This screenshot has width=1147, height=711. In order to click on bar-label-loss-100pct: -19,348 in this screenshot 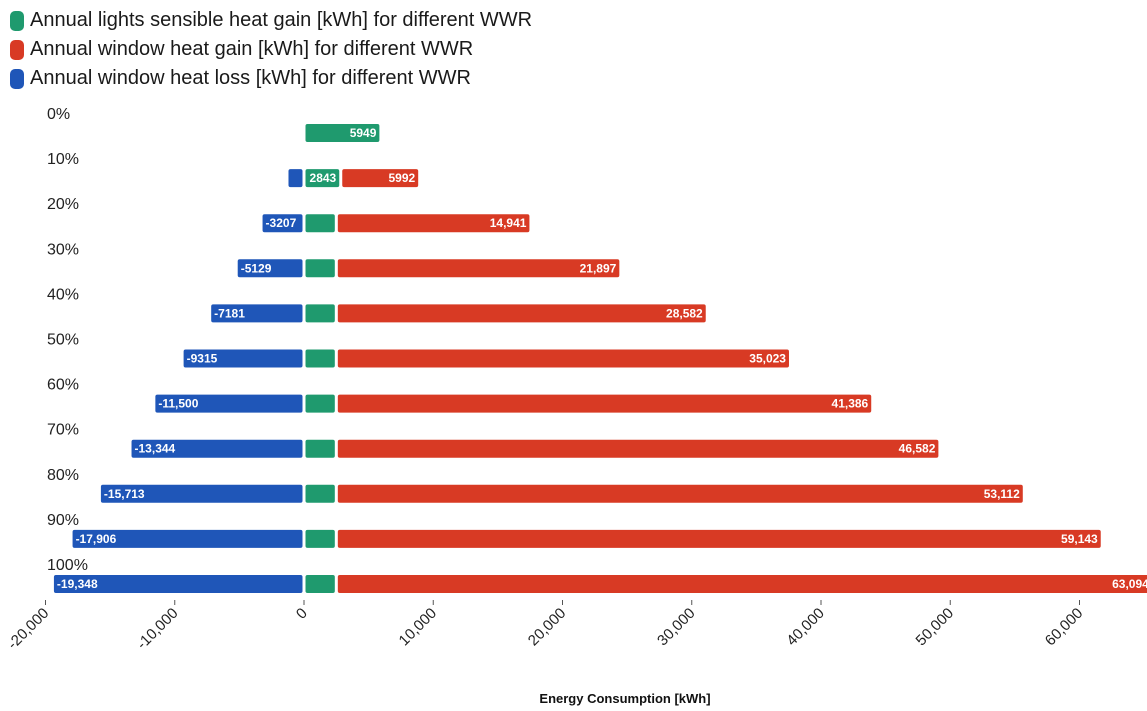, I will do `click(77, 584)`.